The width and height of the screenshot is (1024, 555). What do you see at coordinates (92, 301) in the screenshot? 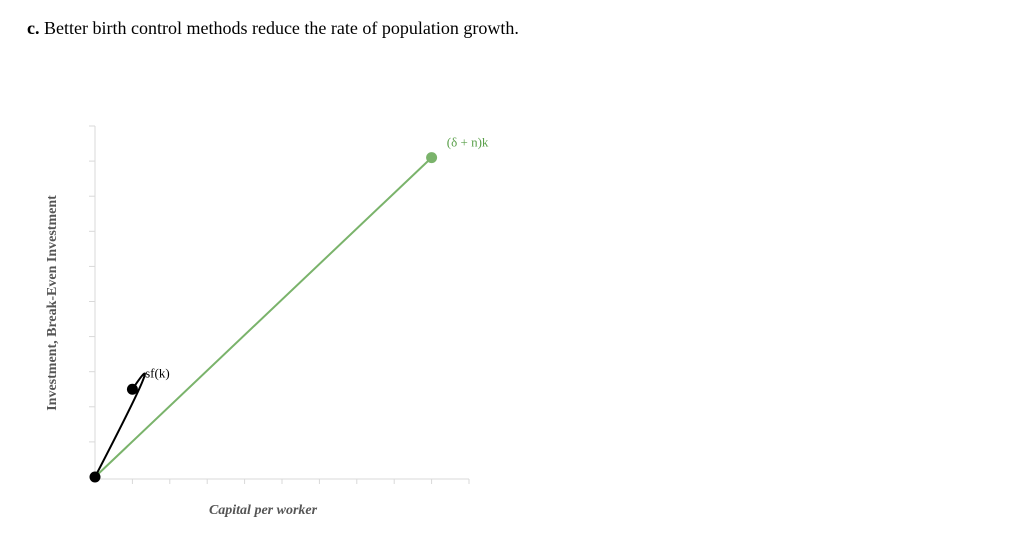
I see `y-axis` at bounding box center [92, 301].